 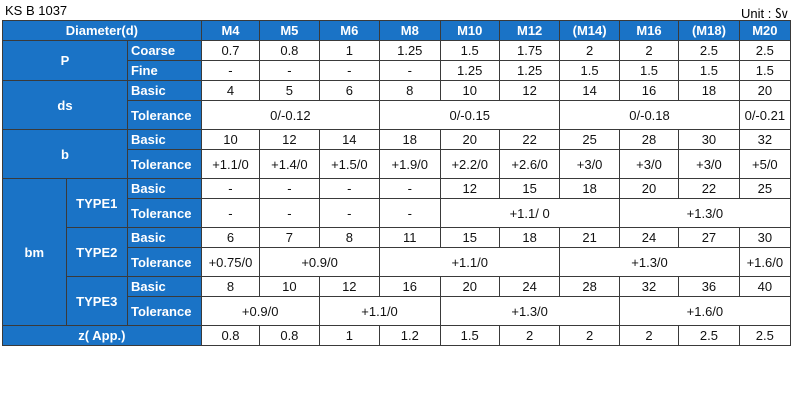 I want to click on table-cell: +1.5/0, so click(x=349, y=164).